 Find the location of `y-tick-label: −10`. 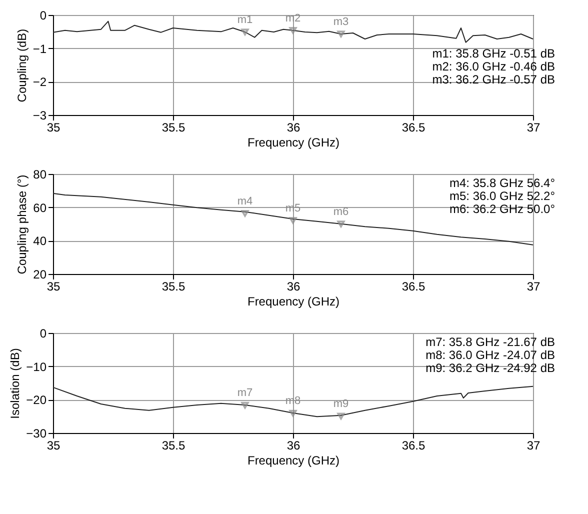

y-tick-label: −10 is located at coordinates (36, 367).